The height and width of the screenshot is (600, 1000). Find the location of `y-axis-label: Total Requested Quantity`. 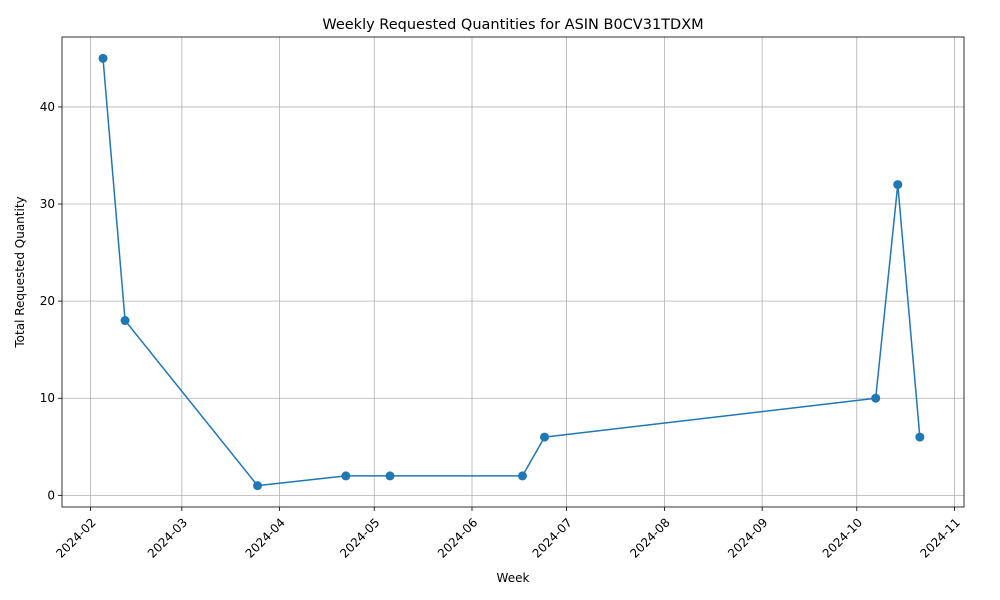

y-axis-label: Total Requested Quantity is located at coordinates (20, 272).